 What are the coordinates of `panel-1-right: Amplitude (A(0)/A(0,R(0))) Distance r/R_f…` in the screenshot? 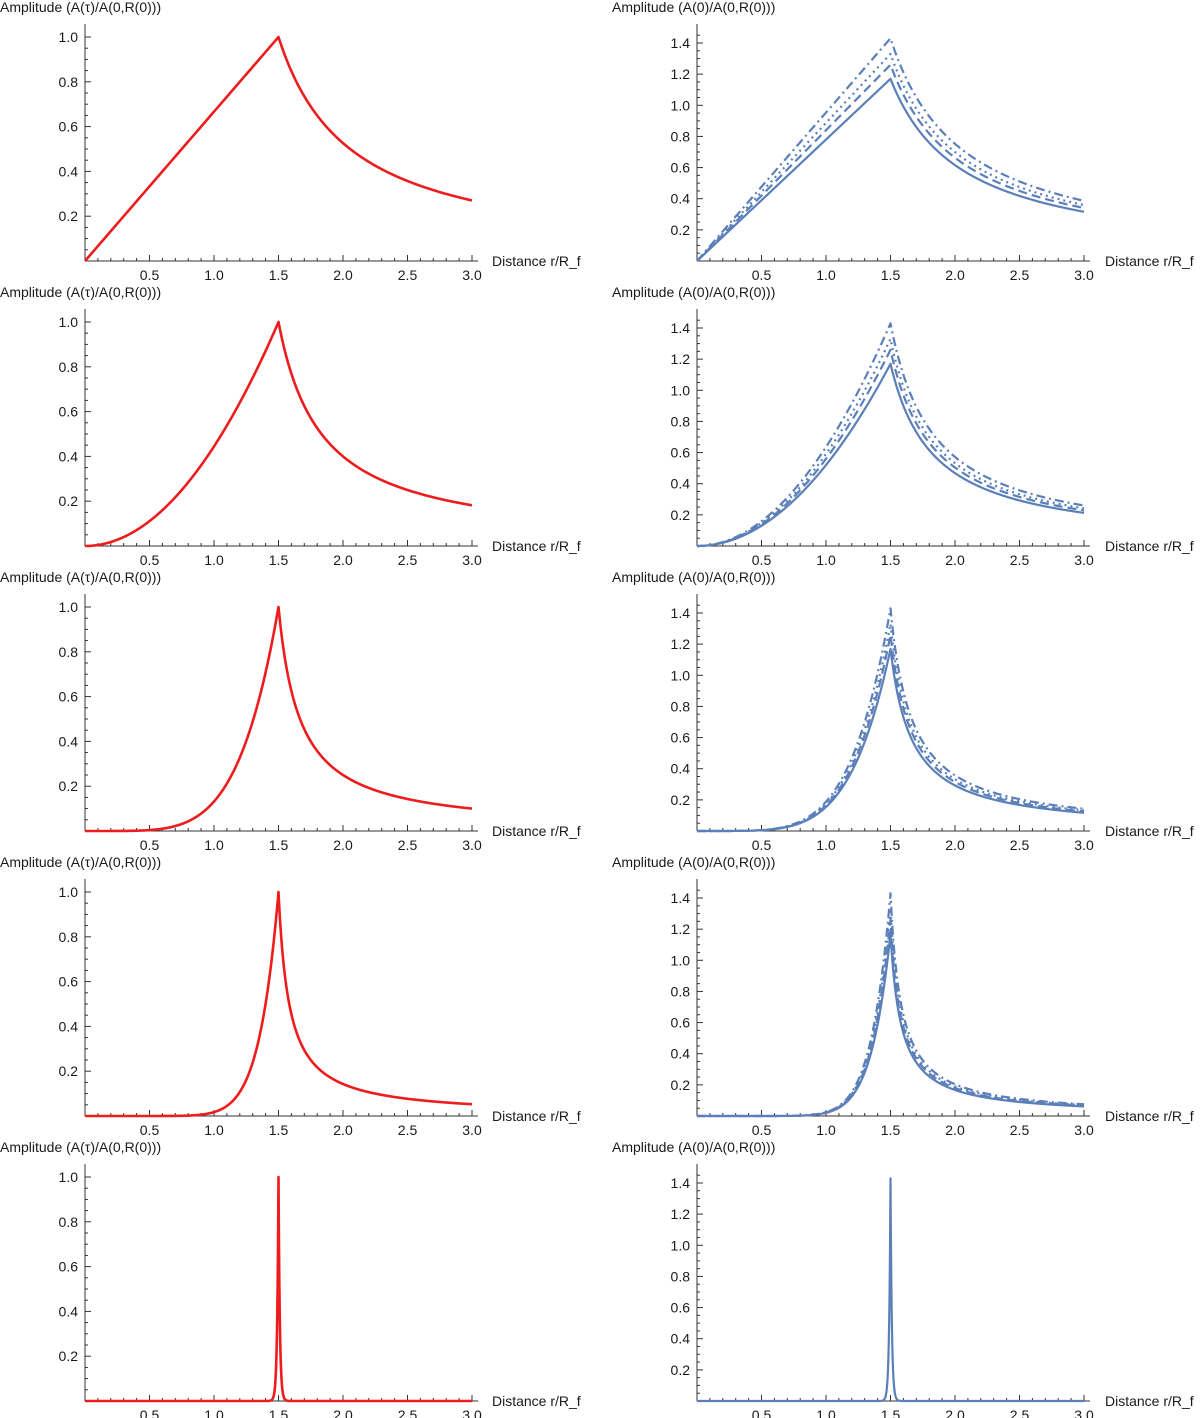 It's located at (903, 141).